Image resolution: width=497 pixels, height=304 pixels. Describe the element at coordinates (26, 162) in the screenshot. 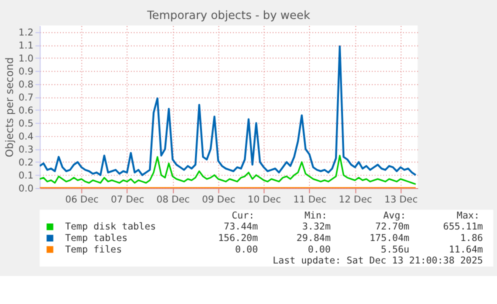

I see `y-tick-label: 0.2` at that location.